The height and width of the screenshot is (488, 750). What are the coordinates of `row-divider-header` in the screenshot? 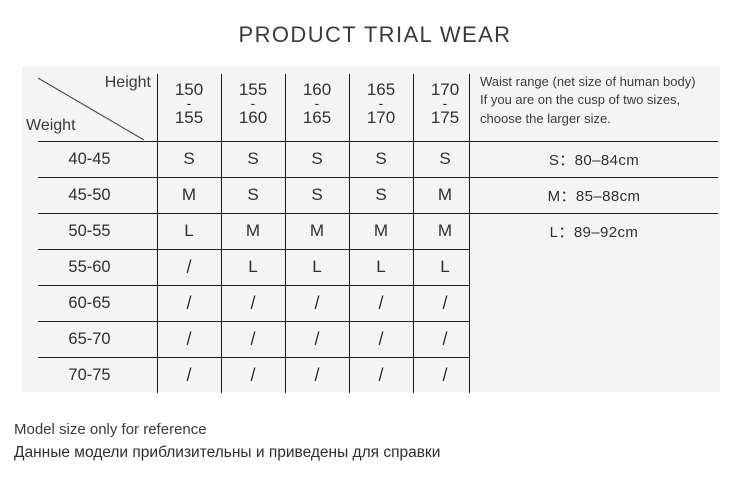 It's located at (253, 141).